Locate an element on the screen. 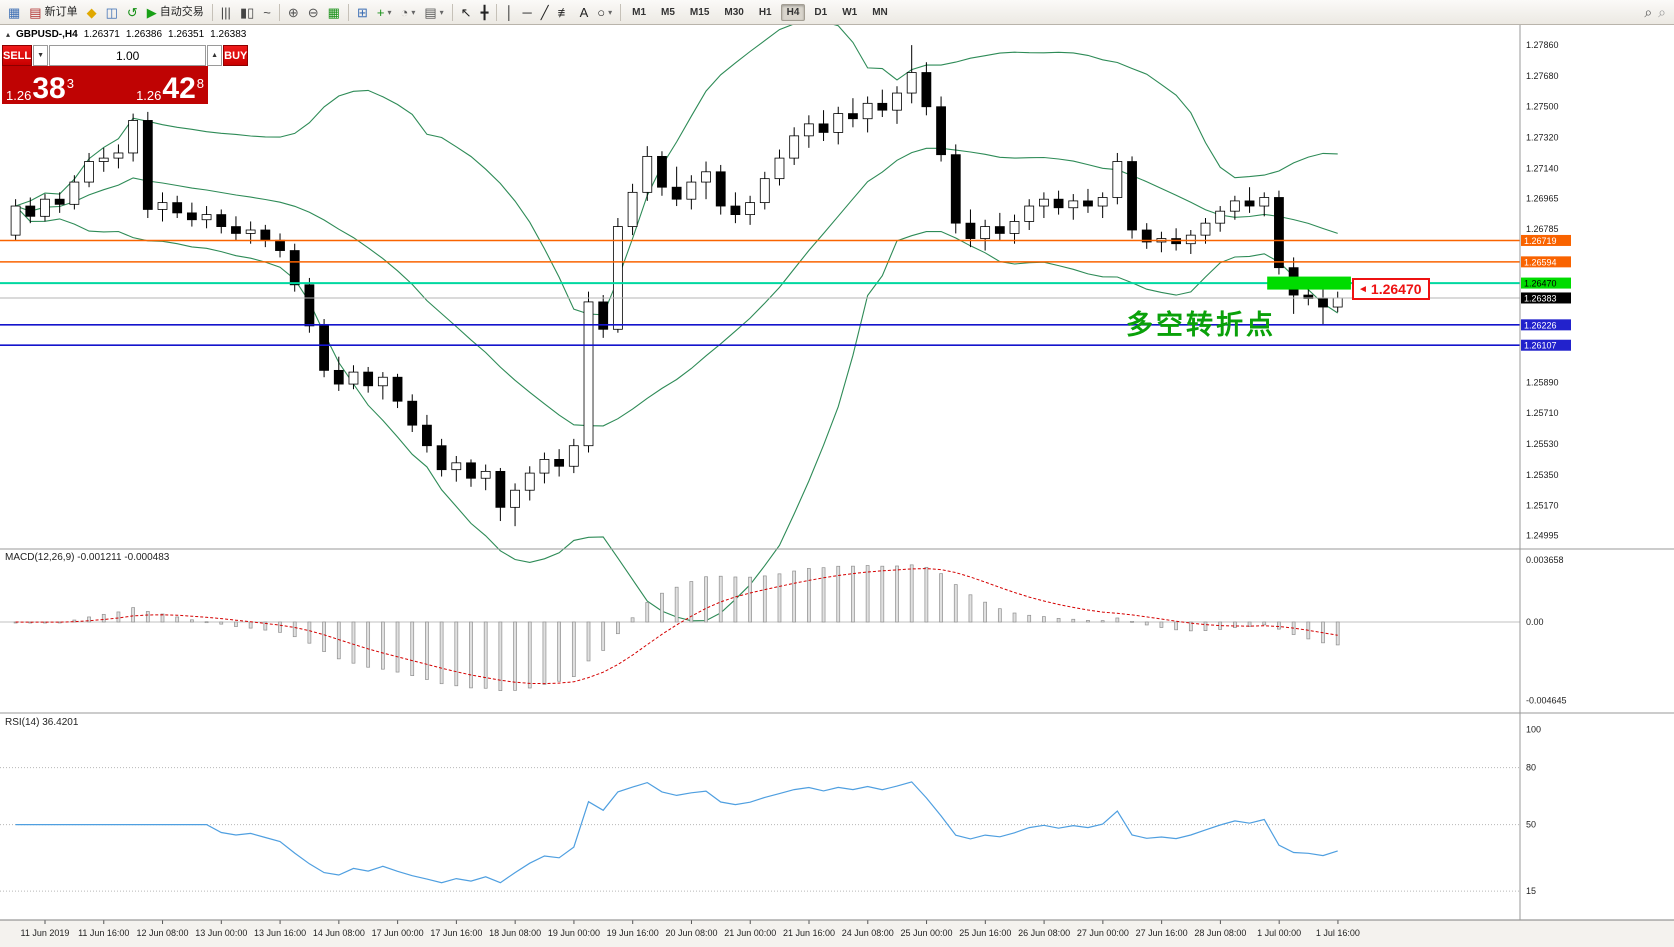  timeframe-m30: M30 is located at coordinates (734, 12).